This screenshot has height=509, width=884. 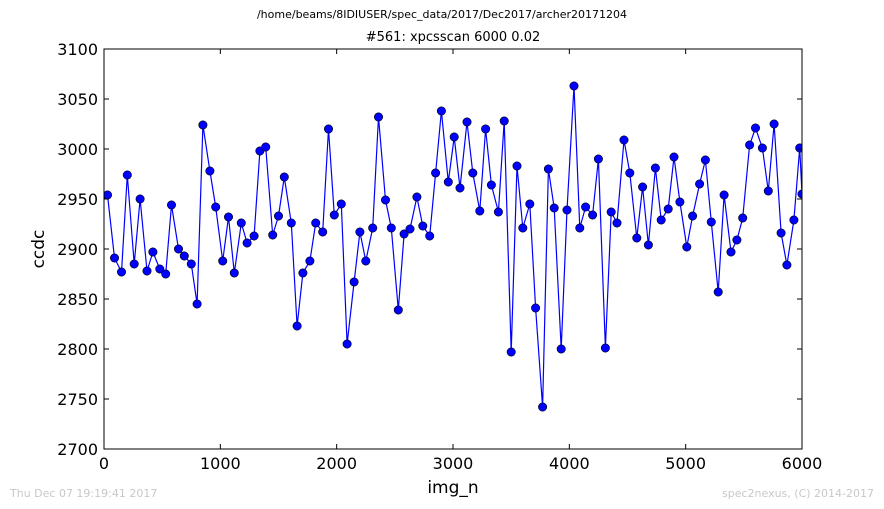 What do you see at coordinates (77, 49) in the screenshot?
I see `y-tick-label: 3100` at bounding box center [77, 49].